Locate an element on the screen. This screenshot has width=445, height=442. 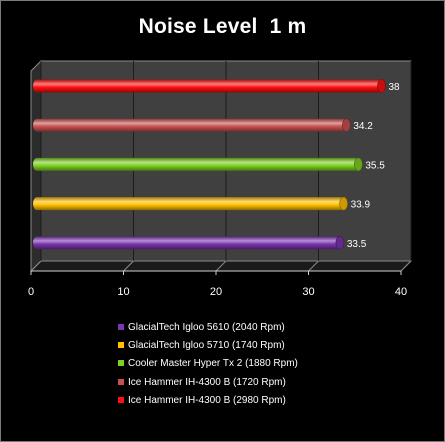
legend-label: Cooler Master Hyper Tx 2 (1880 Rpm) is located at coordinates (213, 364).